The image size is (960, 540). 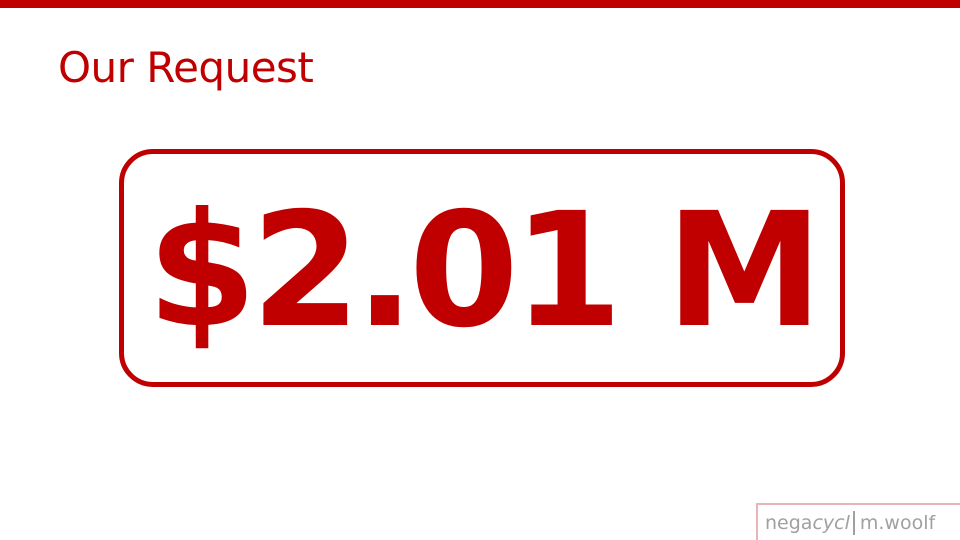 What do you see at coordinates (789, 522) in the screenshot?
I see `credit-brand-prefix: nega` at bounding box center [789, 522].